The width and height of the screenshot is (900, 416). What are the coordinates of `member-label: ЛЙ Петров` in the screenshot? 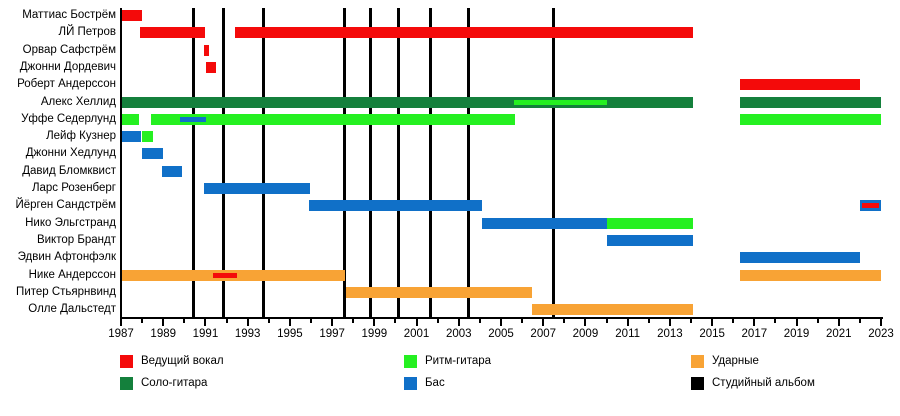 It's located at (87, 32).